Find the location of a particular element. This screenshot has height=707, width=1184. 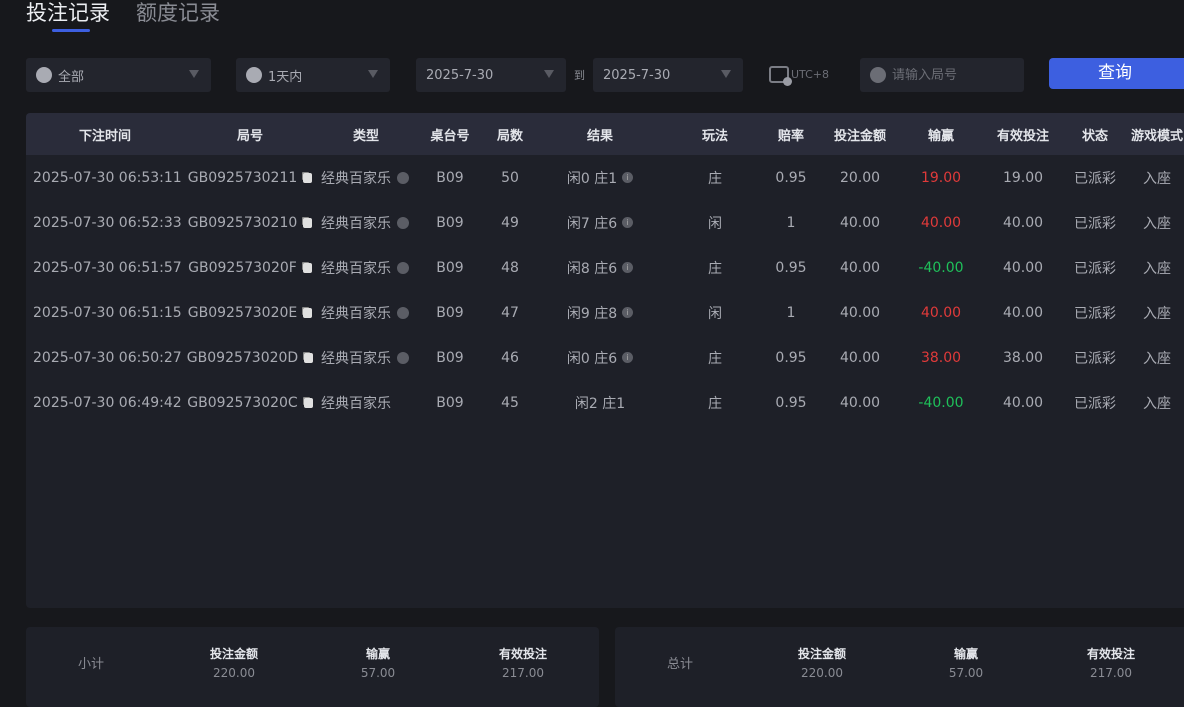

cell-result: 闲9 庄8 i is located at coordinates (600, 313).